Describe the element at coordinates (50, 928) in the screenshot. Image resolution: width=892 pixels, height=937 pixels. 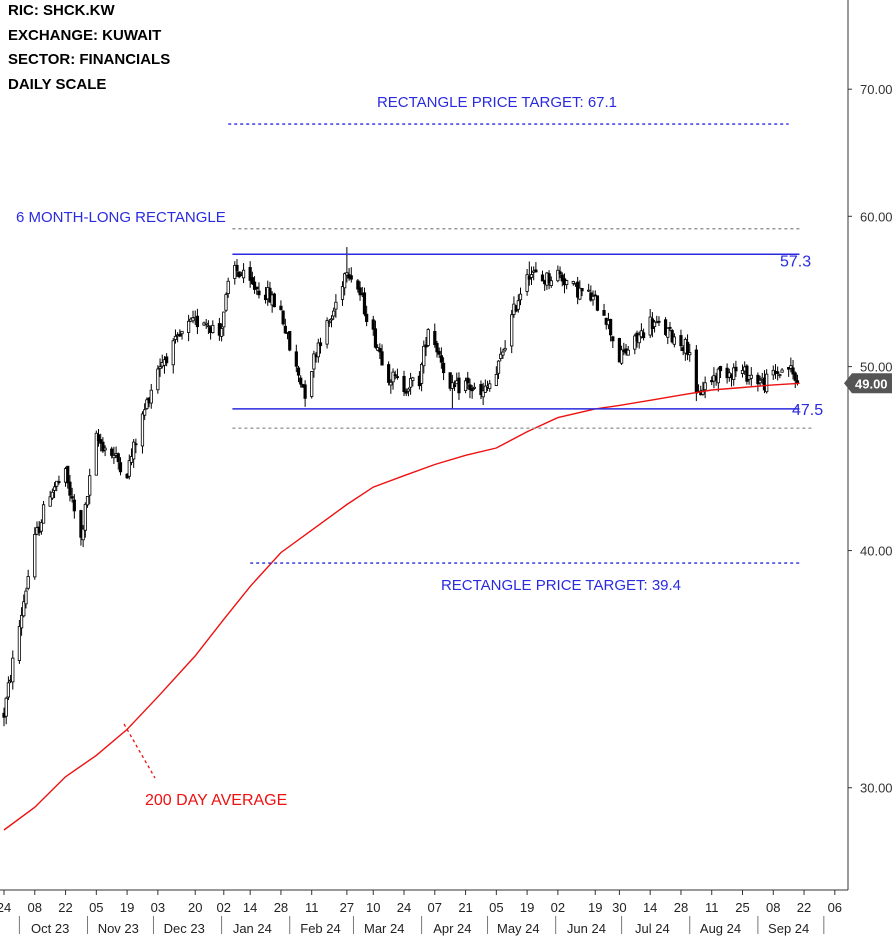
I see `x-month-label: Oct 23` at that location.